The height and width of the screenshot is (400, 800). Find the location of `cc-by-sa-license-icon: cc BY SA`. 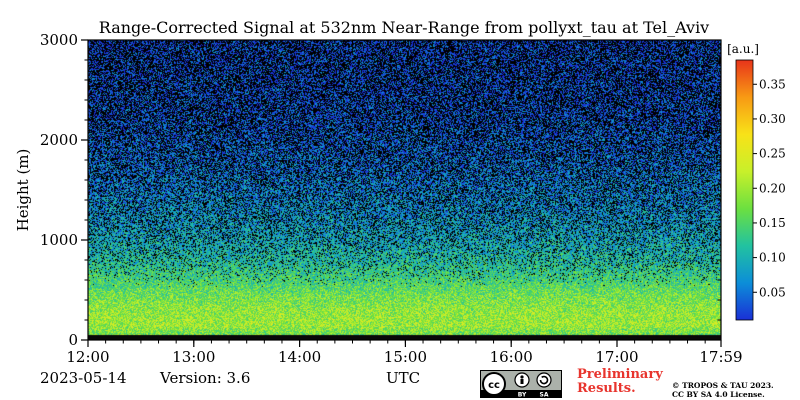

cc-by-sa-license-icon: cc BY SA is located at coordinates (521, 384).